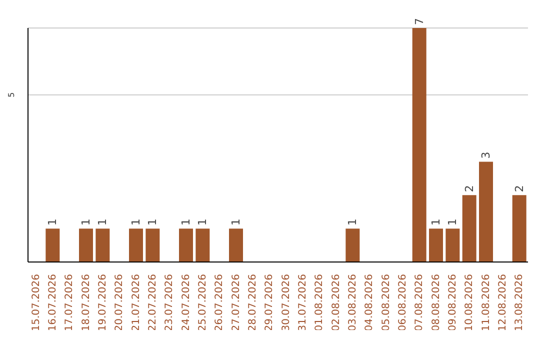 Image resolution: width=540 pixels, height=340 pixels. What do you see at coordinates (36, 303) in the screenshot?
I see `x-tick-label: 15.07.2026` at bounding box center [36, 303].